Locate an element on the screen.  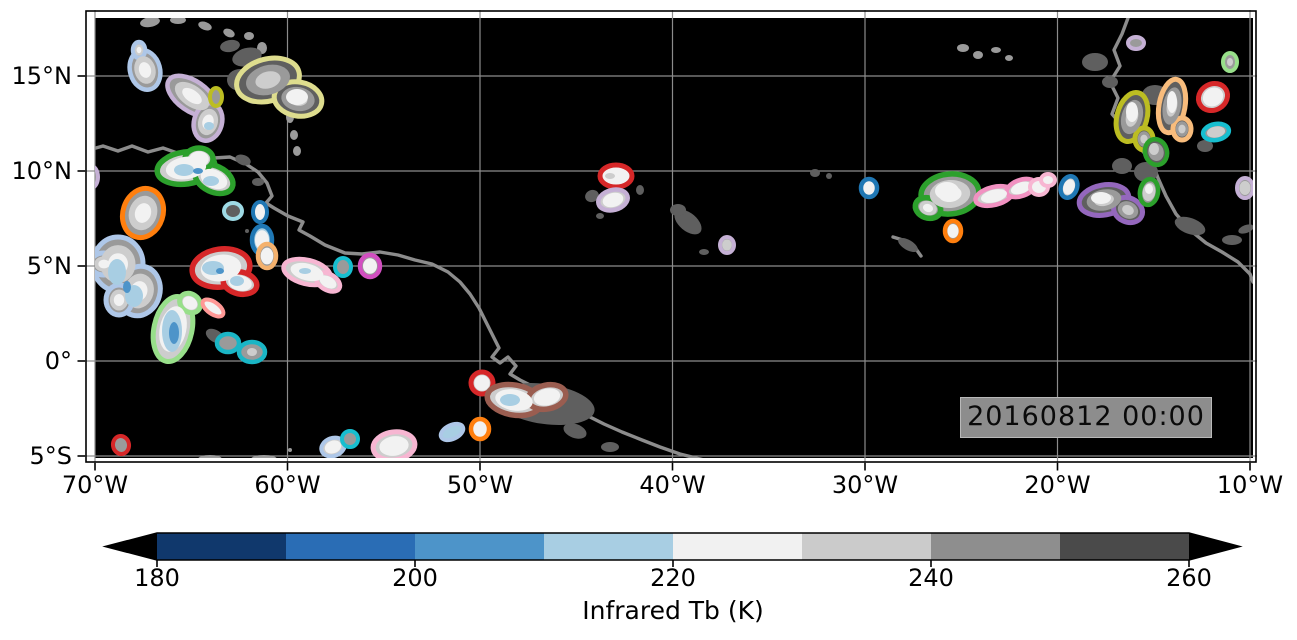
cluster-s-cyan is located at coordinates (343, 267).